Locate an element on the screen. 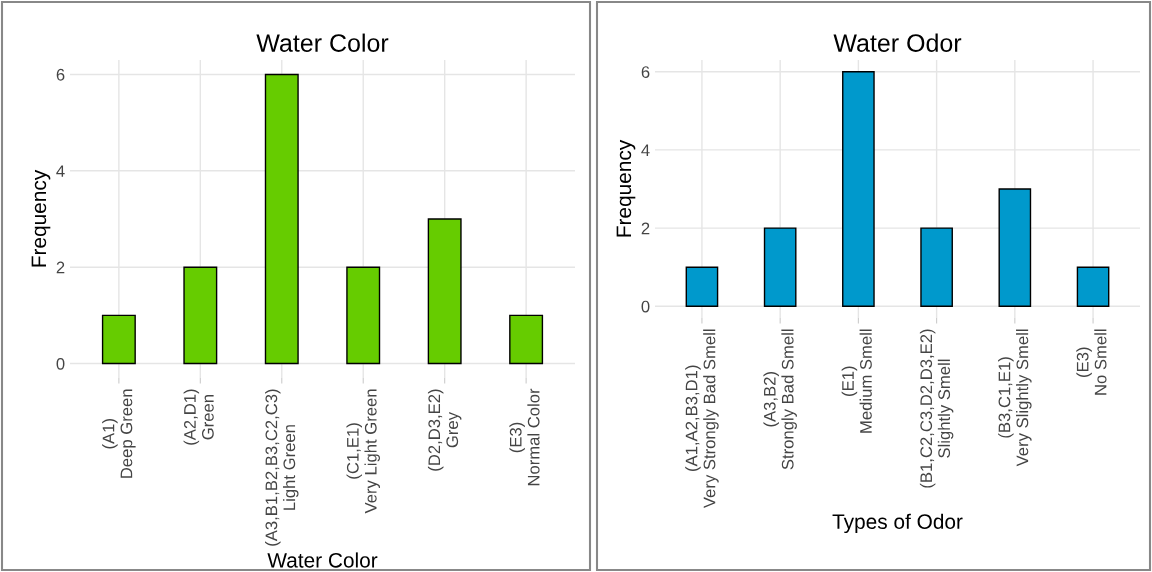 The height and width of the screenshot is (572, 1152). chart-title: Water Color is located at coordinates (322, 42).